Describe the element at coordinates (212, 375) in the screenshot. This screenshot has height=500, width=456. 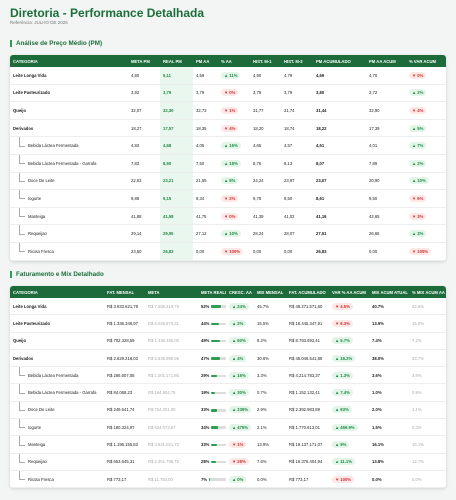
I see `cell: 29%` at that location.